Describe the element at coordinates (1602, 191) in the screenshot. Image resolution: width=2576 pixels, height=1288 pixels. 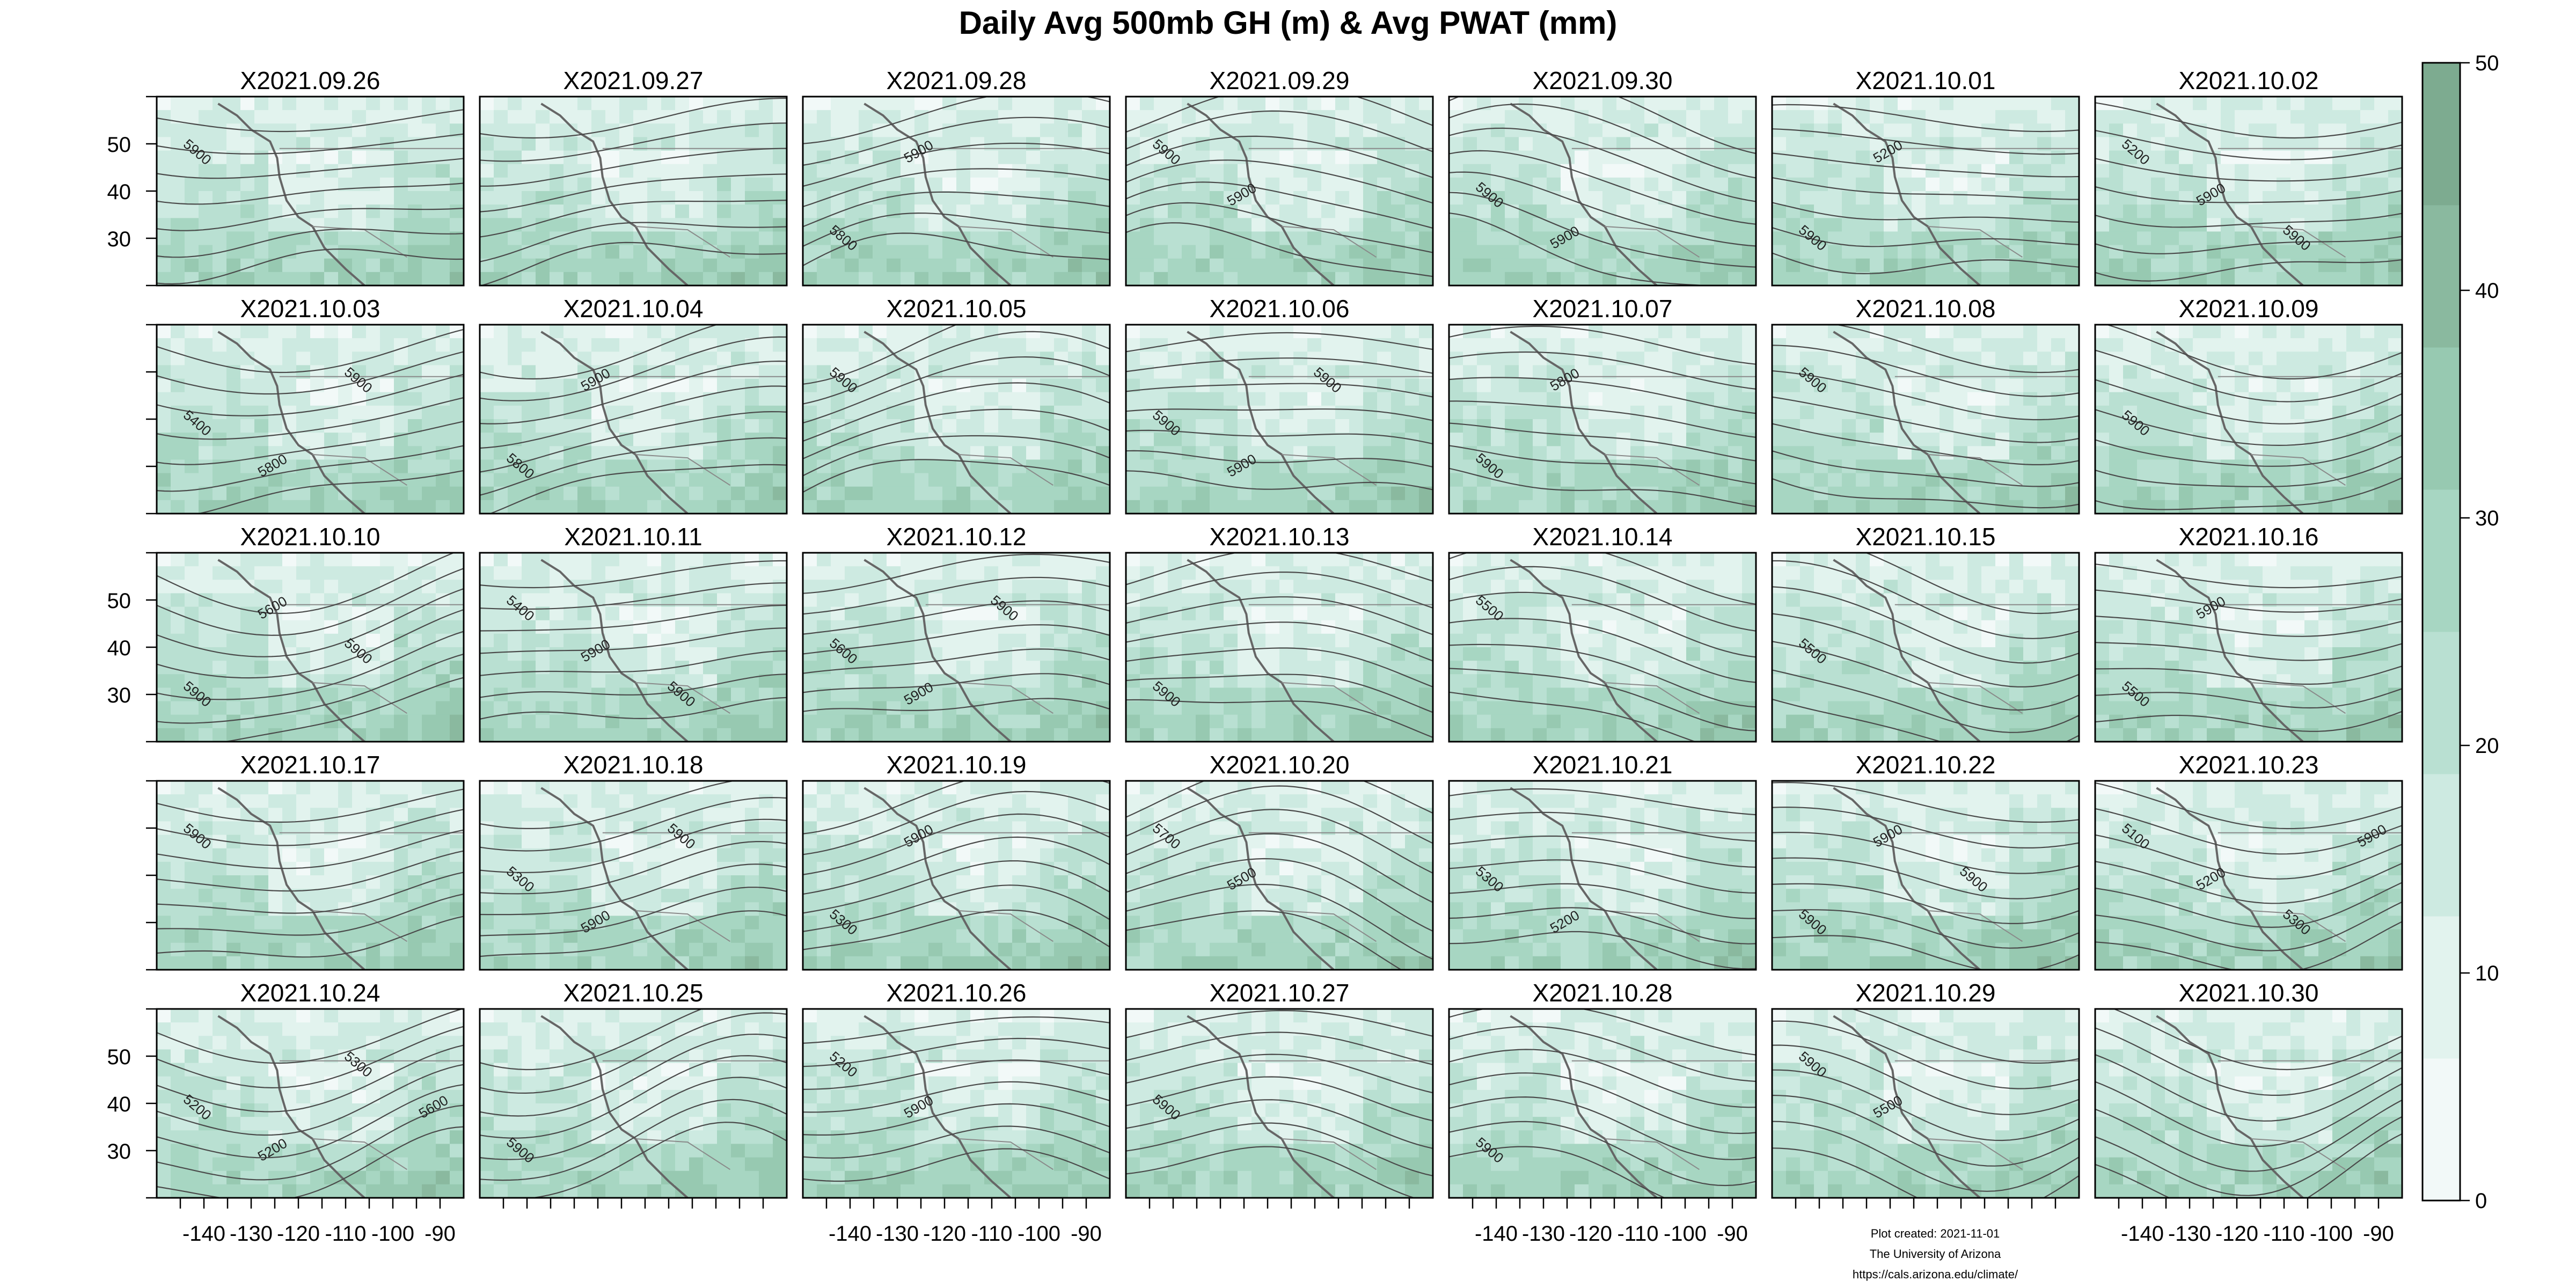
I see `panel-frame` at that location.